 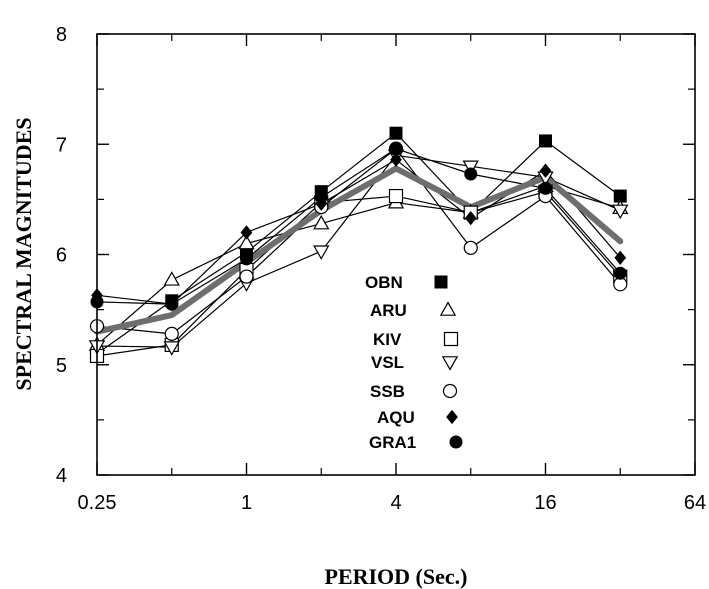 What do you see at coordinates (396, 417) in the screenshot?
I see `legend-label-aqu: AQU` at bounding box center [396, 417].